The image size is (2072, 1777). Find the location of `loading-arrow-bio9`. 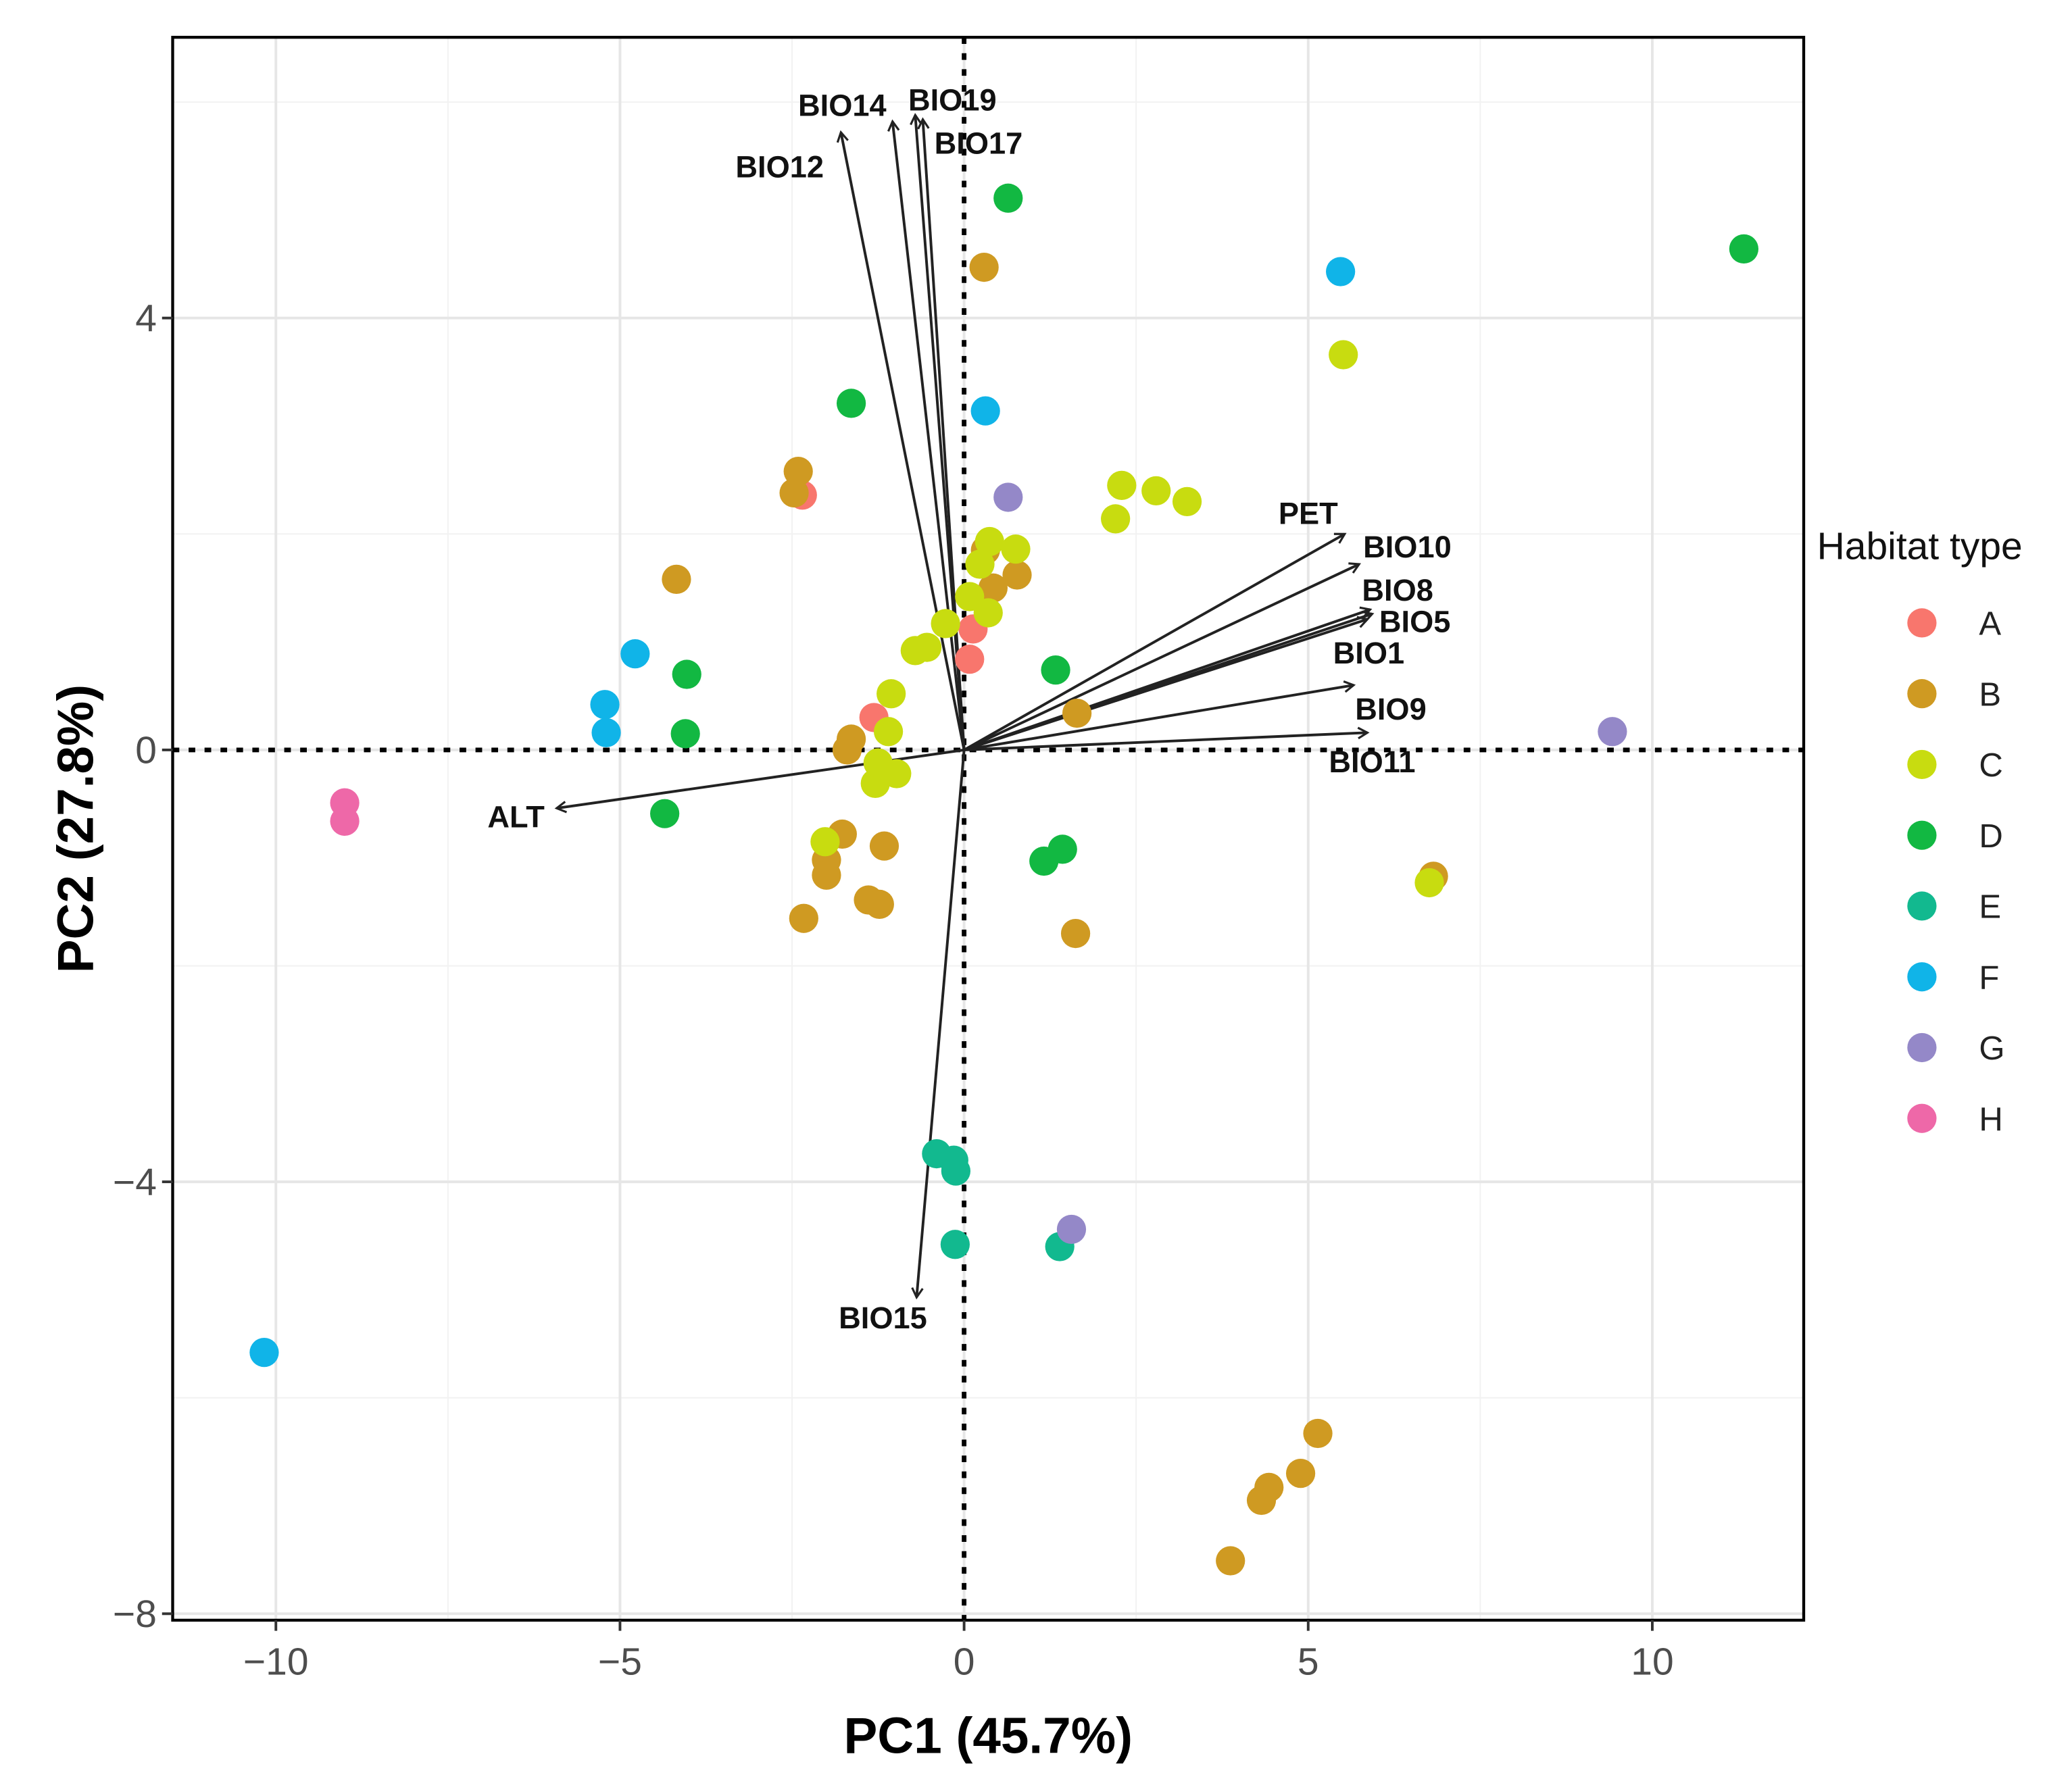

loading-arrow-bio9 is located at coordinates (1160, 716).